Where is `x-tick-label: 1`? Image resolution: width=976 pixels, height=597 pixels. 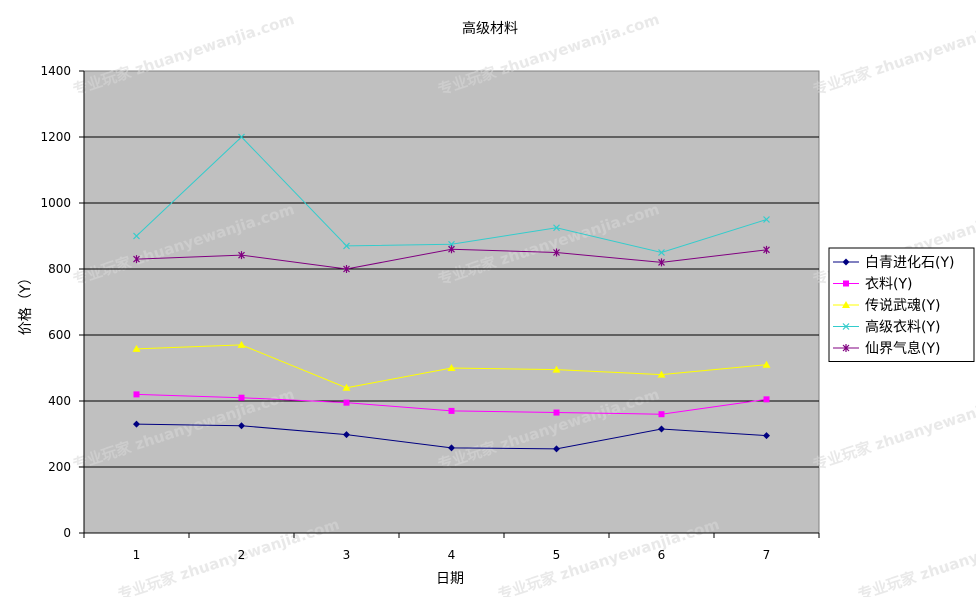
x-tick-label: 1 is located at coordinates (137, 555).